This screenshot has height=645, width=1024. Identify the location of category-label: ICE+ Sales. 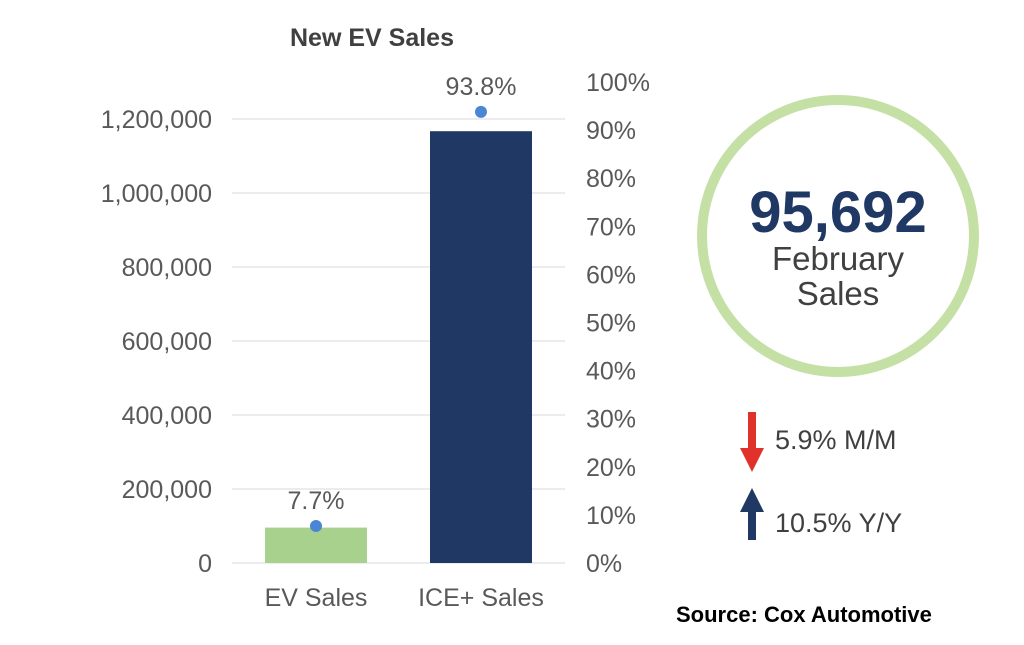
(481, 598).